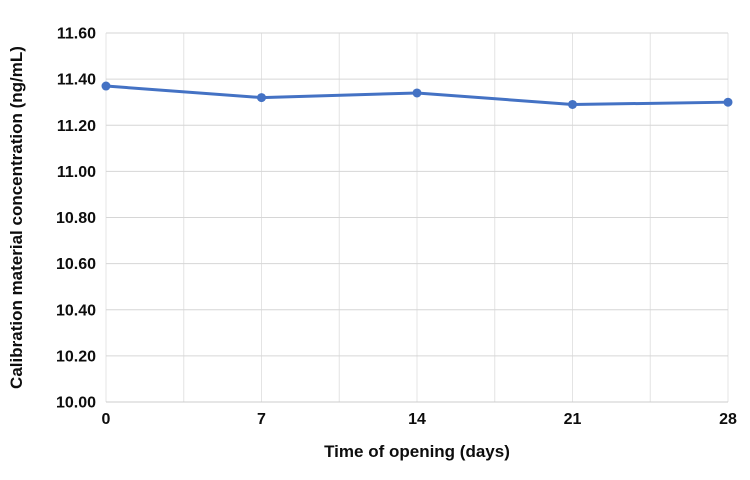  Describe the element at coordinates (728, 419) in the screenshot. I see `x-tick-label: 28` at that location.